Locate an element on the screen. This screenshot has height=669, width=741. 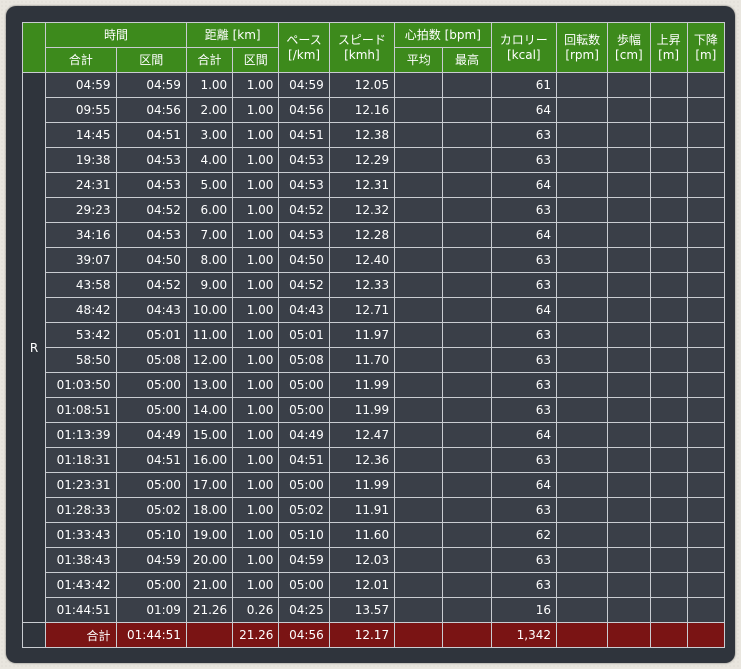
time-split-header: 区間 is located at coordinates (151, 60).